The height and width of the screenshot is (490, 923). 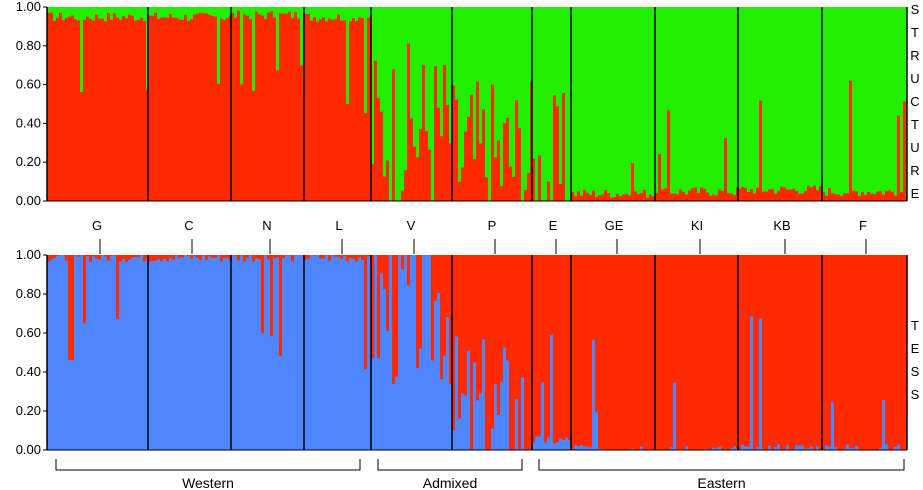 I want to click on y-tick-label: 0.60, so click(x=28, y=332).